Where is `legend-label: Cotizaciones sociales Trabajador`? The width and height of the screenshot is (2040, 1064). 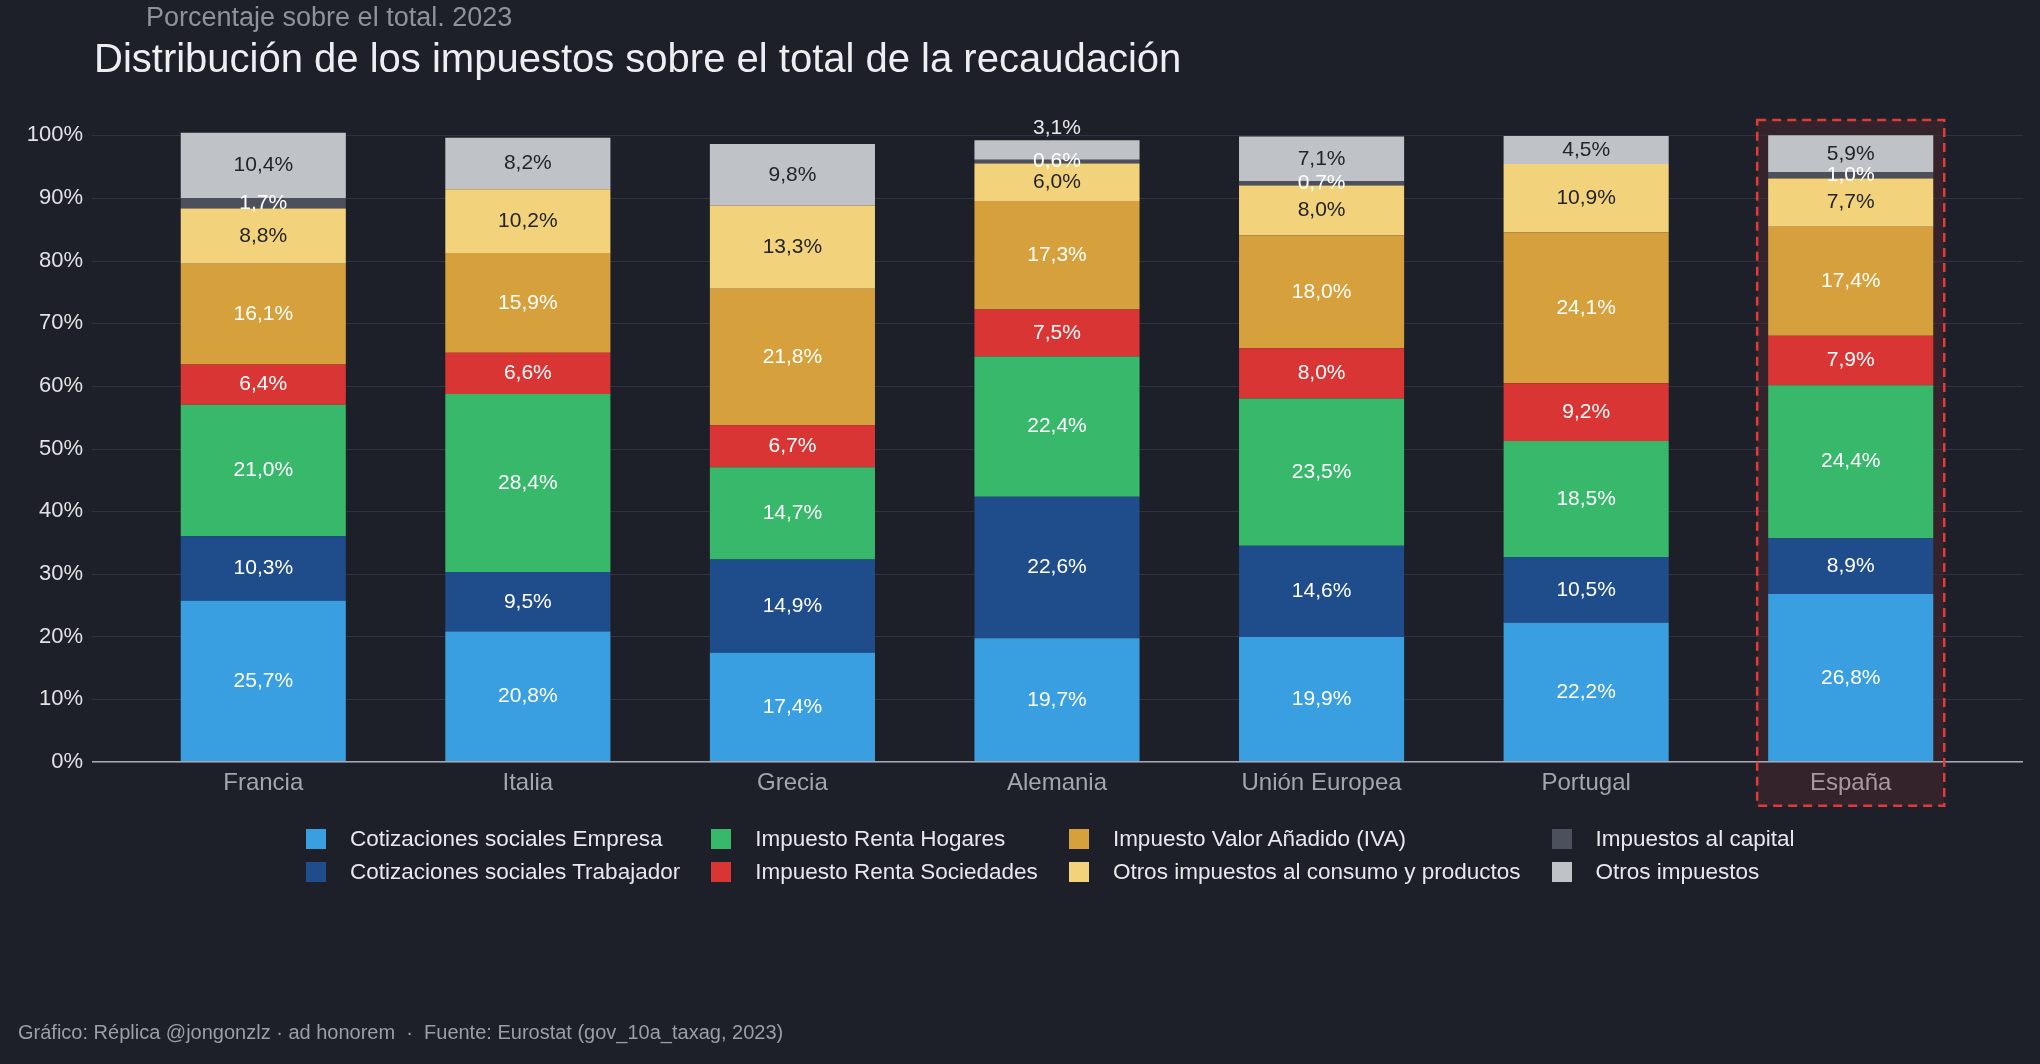
legend-label: Cotizaciones sociales Trabajador is located at coordinates (515, 871).